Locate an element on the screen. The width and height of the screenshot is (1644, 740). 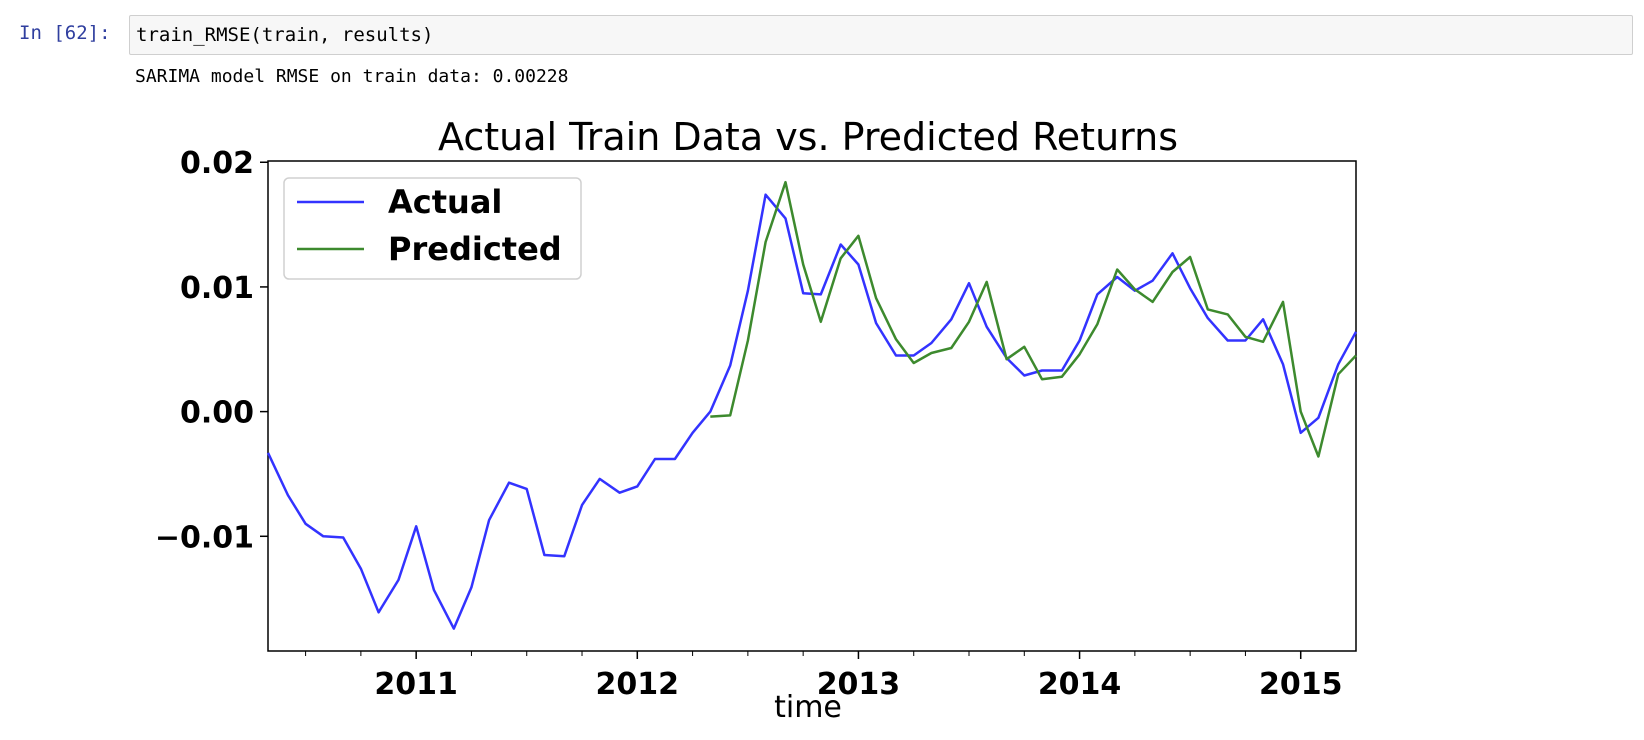
legend-label-predicted: Predicted is located at coordinates (475, 249).